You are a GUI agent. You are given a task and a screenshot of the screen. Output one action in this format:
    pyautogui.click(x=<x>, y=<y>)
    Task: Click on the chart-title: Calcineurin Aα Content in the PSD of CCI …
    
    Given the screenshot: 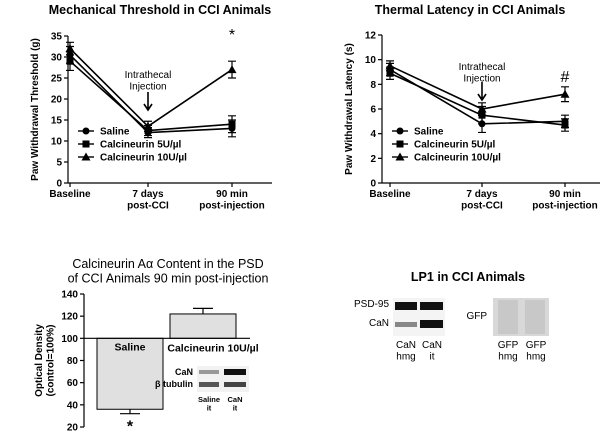 What is the action you would take?
    pyautogui.click(x=168, y=271)
    